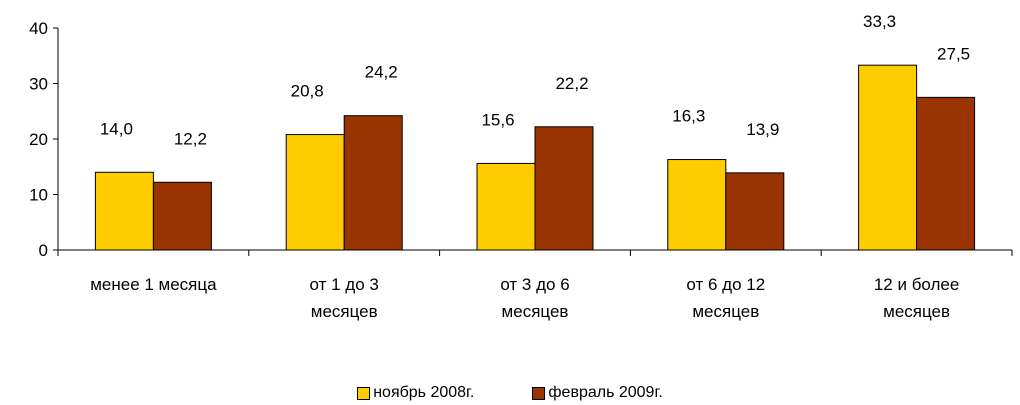 Image resolution: width=1020 pixels, height=405 pixels. What do you see at coordinates (43, 250) in the screenshot?
I see `y-tick-label: 0` at bounding box center [43, 250].